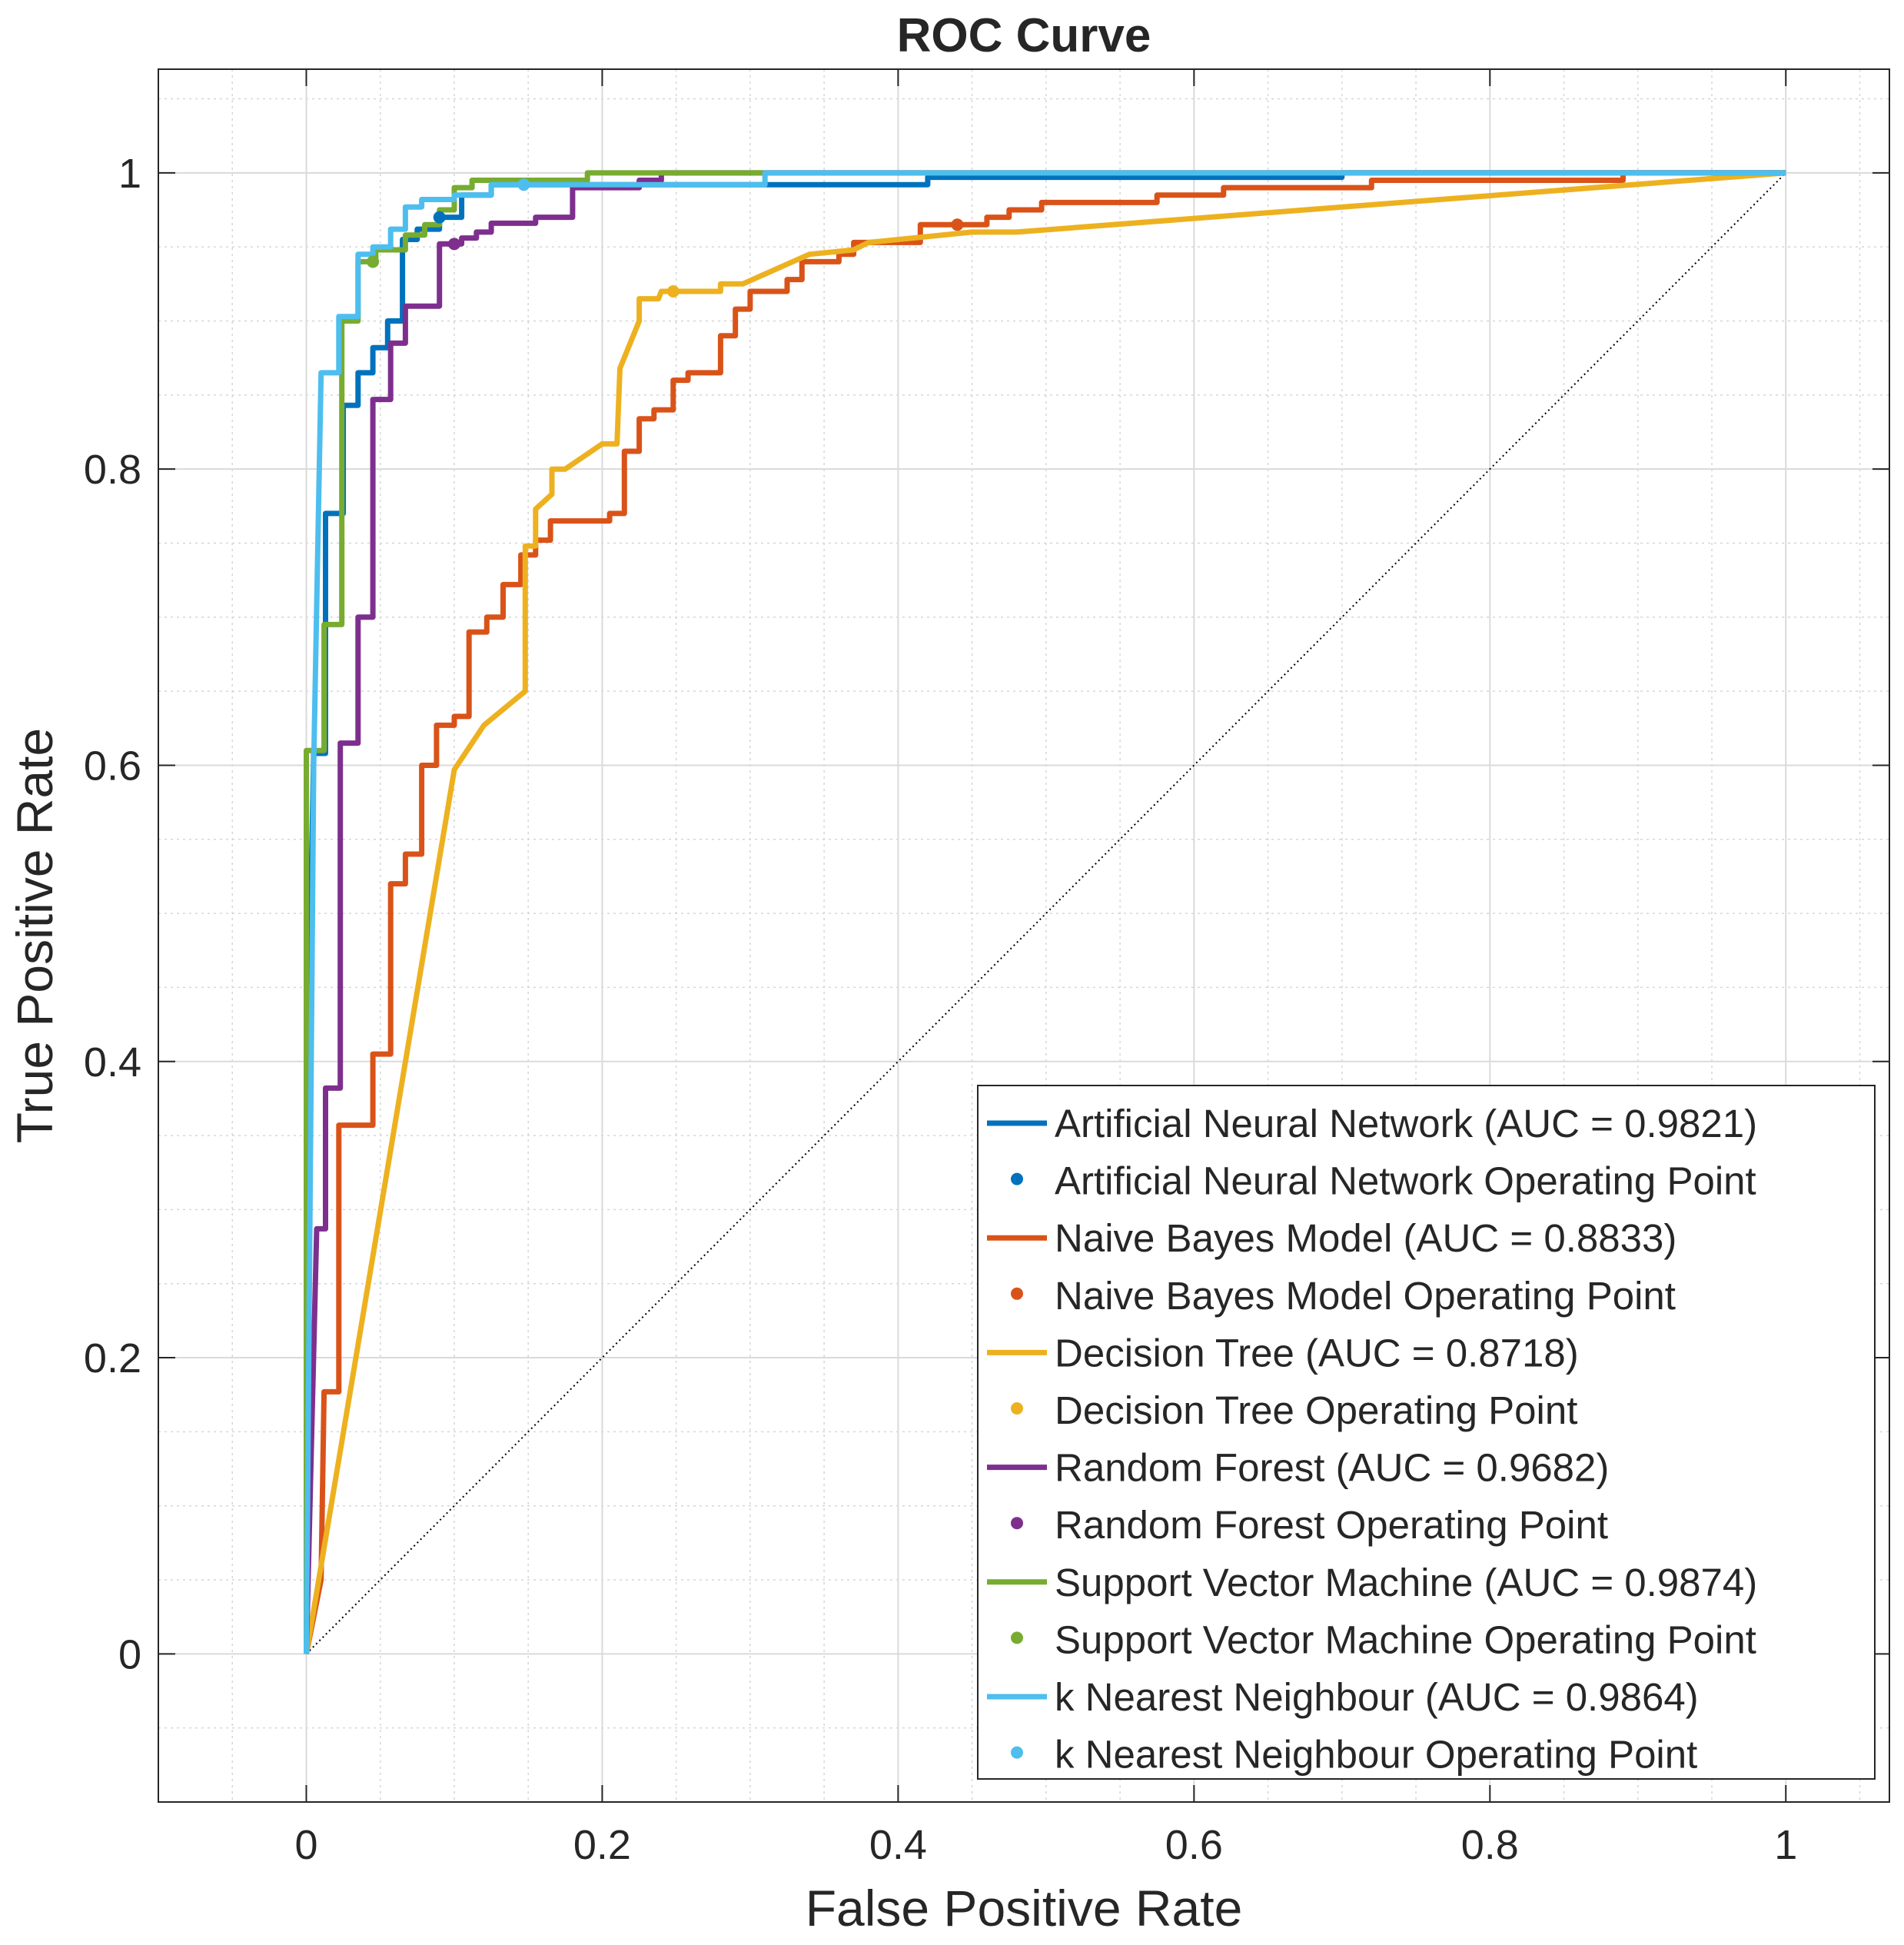 Image resolution: width=1904 pixels, height=1945 pixels. I want to click on legend-entry-label: Random Forest Operating Point, so click(1331, 1525).